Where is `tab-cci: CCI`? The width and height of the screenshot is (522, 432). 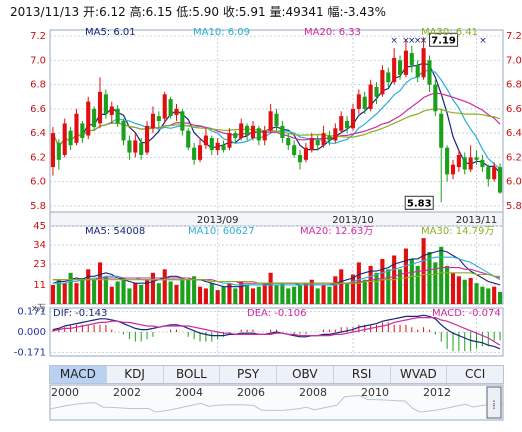 tab-cci: CCI is located at coordinates (475, 374).